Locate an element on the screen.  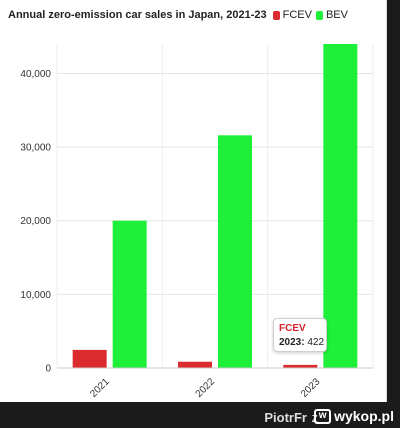
legend-item-fcev: FCEV is located at coordinates (292, 15).